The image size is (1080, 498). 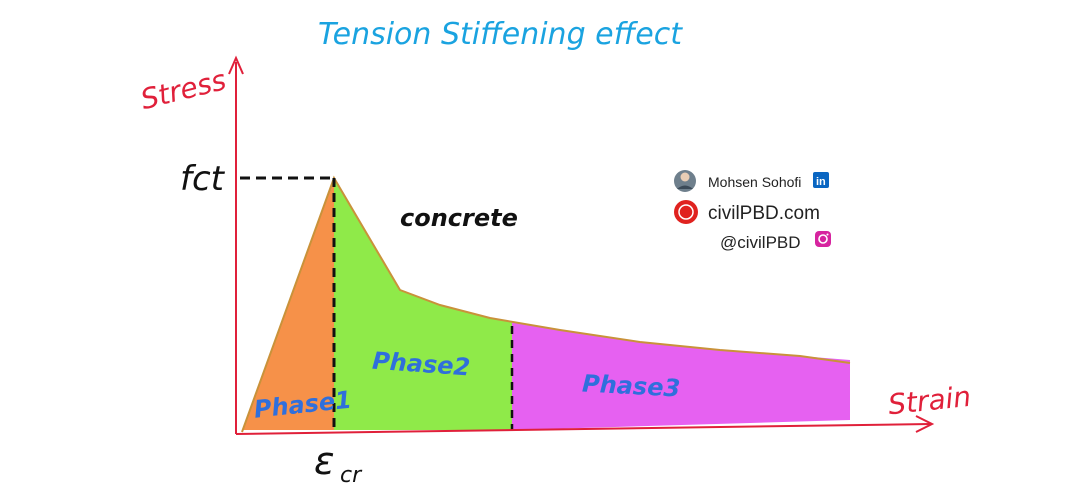 What do you see at coordinates (583, 429) in the screenshot?
I see `x-axis` at bounding box center [583, 429].